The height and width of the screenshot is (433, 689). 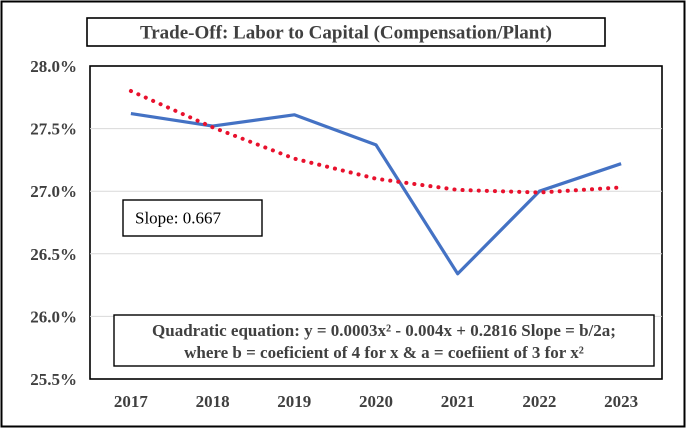 What do you see at coordinates (539, 401) in the screenshot?
I see `x-tick-label: 2022` at bounding box center [539, 401].